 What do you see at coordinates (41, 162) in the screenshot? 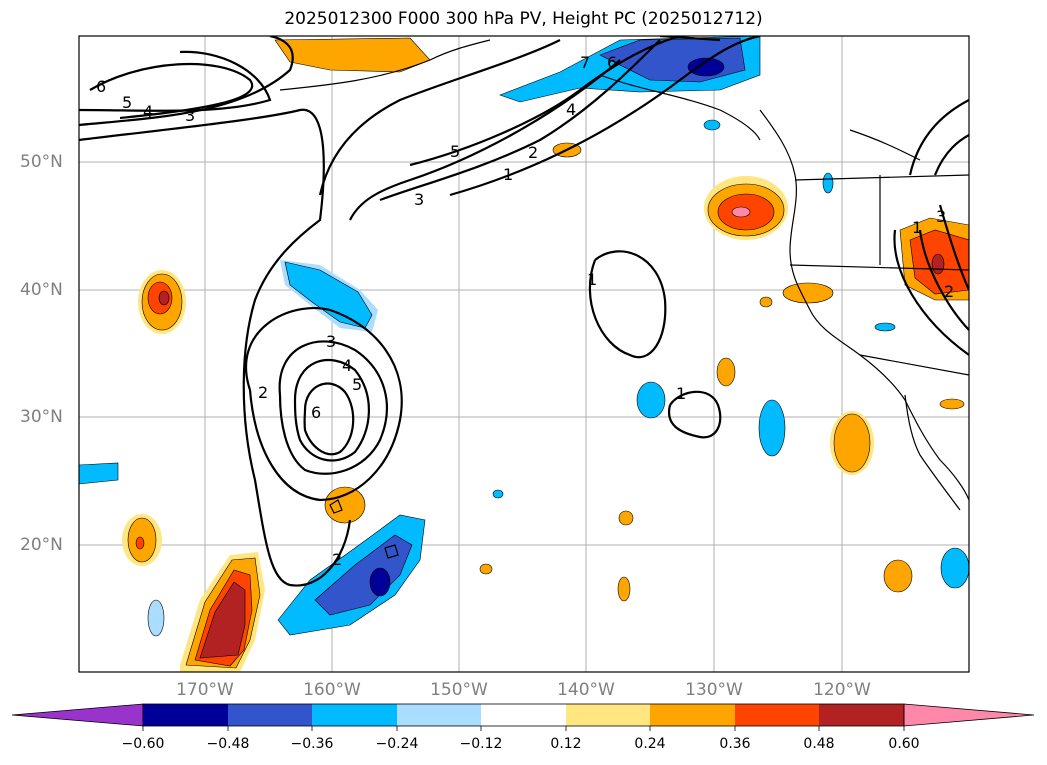
I see `lat-label-50n: 50°N` at bounding box center [41, 162].